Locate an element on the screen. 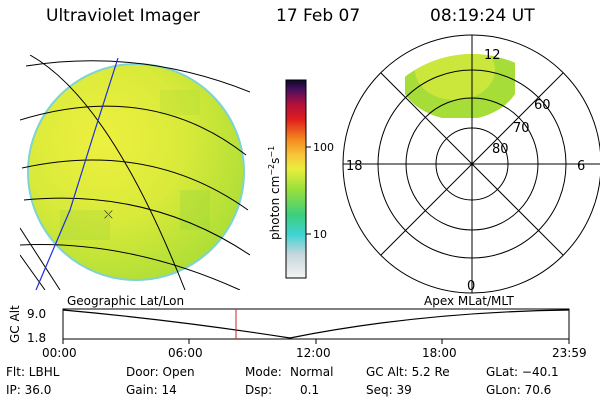 The width and height of the screenshot is (600, 400). door-status: Door: Open is located at coordinates (160, 372).